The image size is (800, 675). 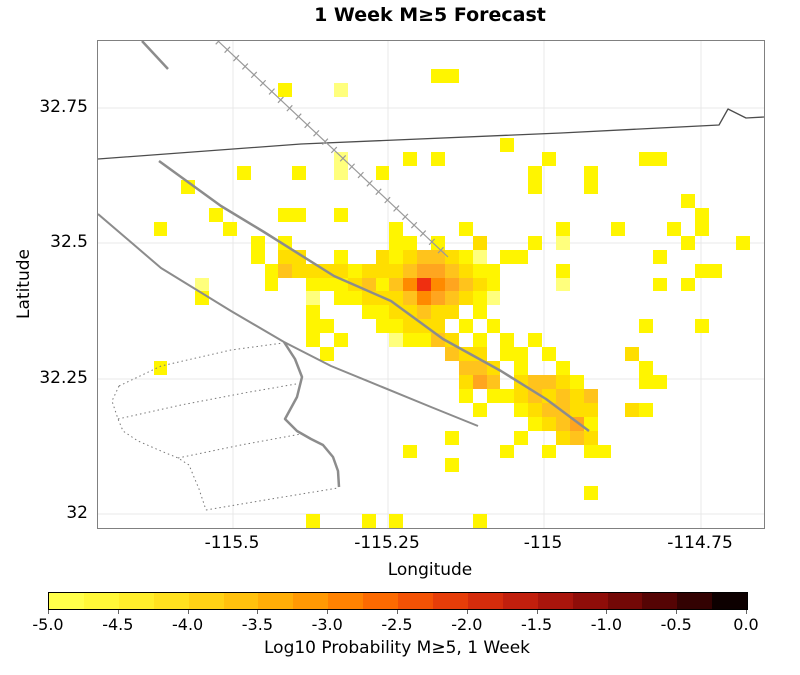 What do you see at coordinates (397, 624) in the screenshot?
I see `colorbar-tick-label: -2.5` at bounding box center [397, 624].